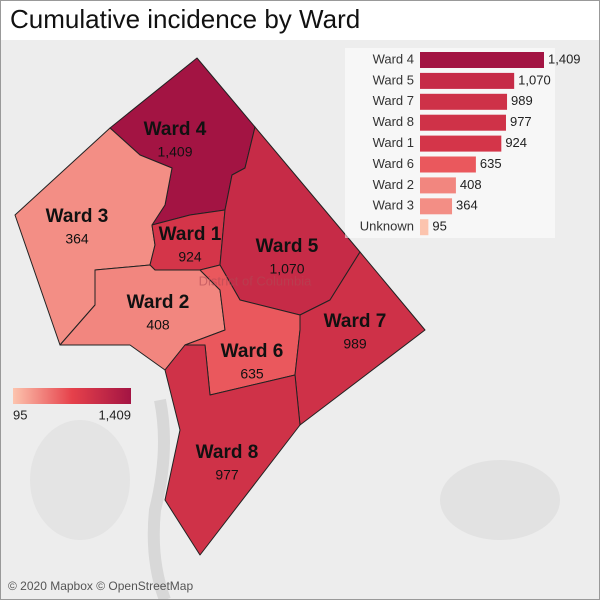 This screenshot has height=600, width=600. I want to click on bar-label: Ward 5, so click(393, 79).